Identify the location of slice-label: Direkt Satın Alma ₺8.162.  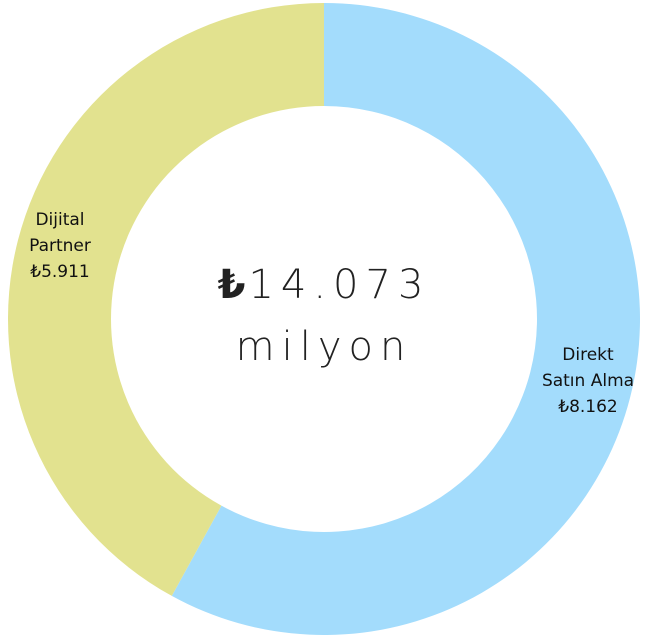
(588, 381).